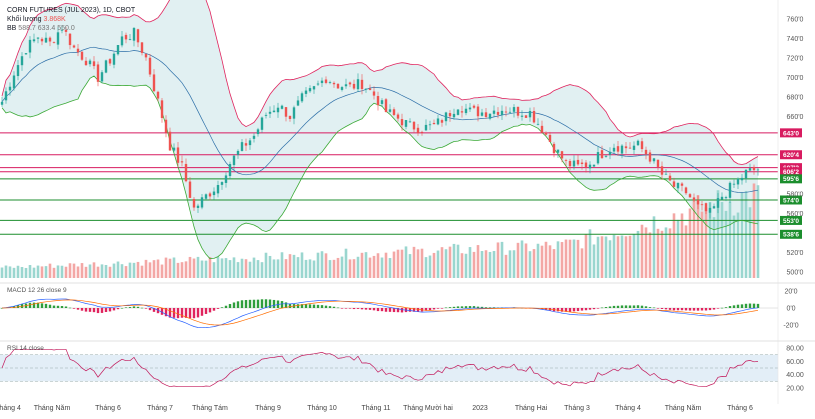 The image size is (815, 419). Describe the element at coordinates (795, 253) in the screenshot. I see `price-tick-label: 520'0` at that location.